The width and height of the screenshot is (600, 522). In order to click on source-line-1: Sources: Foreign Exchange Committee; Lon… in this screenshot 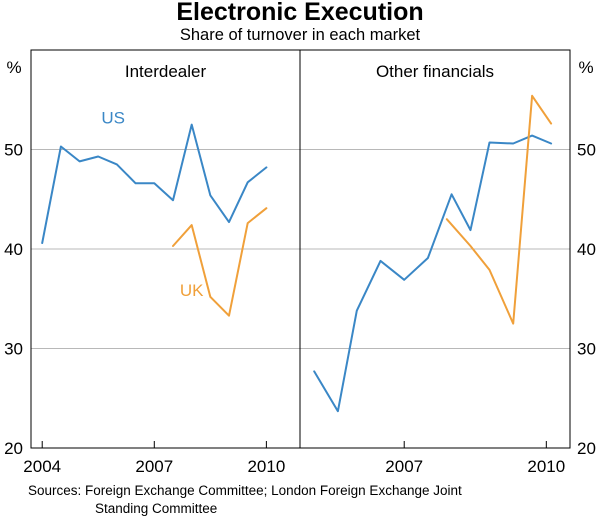, I will do `click(245, 490)`.